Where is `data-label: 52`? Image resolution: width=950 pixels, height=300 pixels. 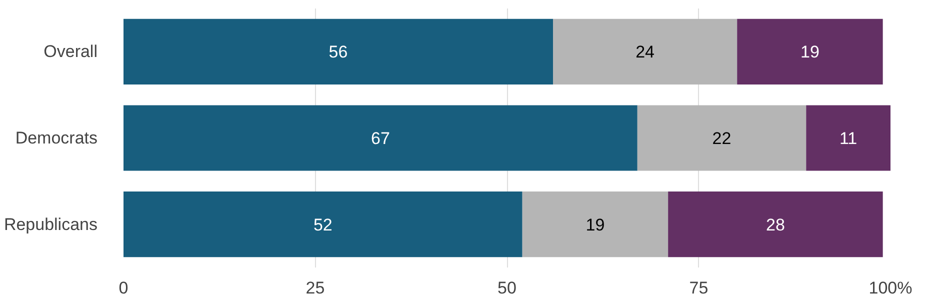 data-label: 52 is located at coordinates (322, 224).